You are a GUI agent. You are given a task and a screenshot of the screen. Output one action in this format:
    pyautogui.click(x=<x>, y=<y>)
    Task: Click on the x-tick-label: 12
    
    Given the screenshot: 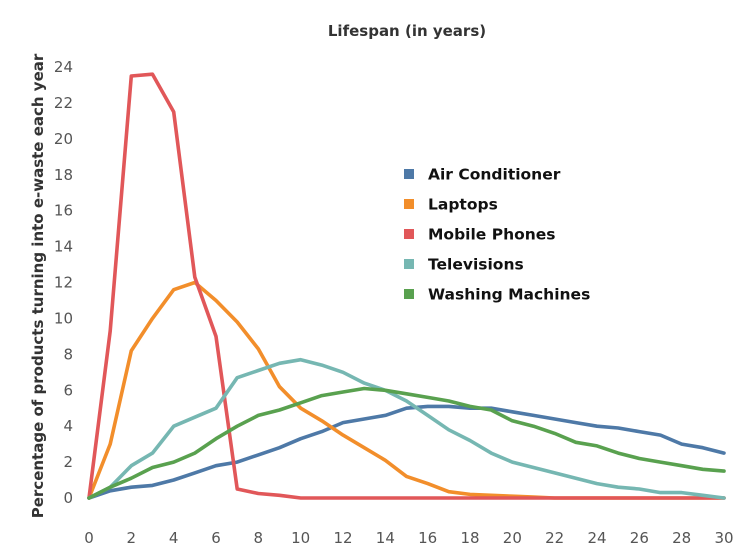 What is the action you would take?
    pyautogui.click(x=342, y=538)
    